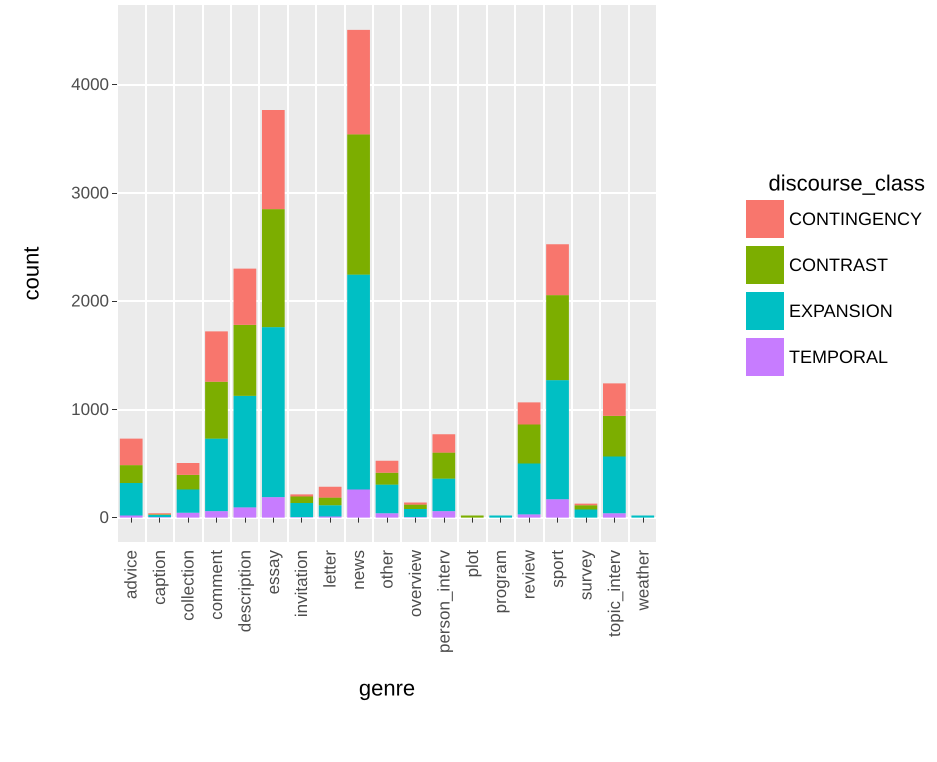 This screenshot has width=937, height=762. Describe the element at coordinates (90, 84) in the screenshot. I see `y-tick-label: 4000` at that location.